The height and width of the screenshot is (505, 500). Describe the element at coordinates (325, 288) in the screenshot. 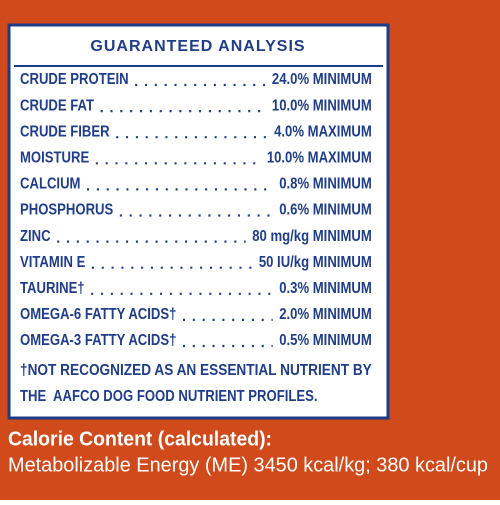

I see `nutrient-value: 0.3% MINIMUM` at that location.